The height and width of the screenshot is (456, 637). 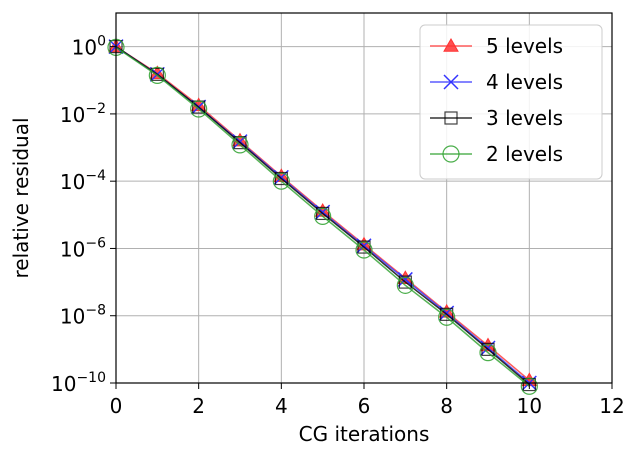 What do you see at coordinates (281, 406) in the screenshot?
I see `x-tick-label: 4` at bounding box center [281, 406].